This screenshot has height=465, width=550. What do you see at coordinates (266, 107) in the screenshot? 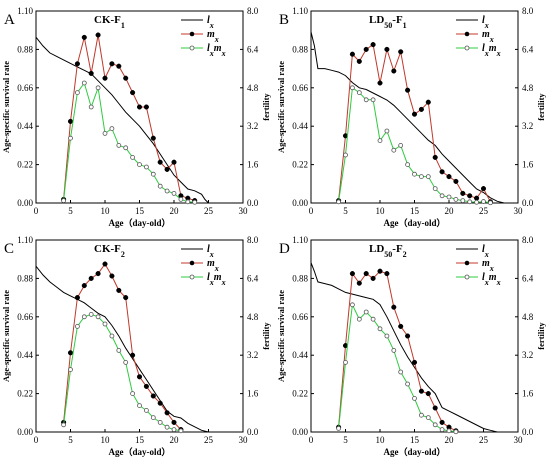
I see `y-right-axis-title: fertility` at bounding box center [266, 107].